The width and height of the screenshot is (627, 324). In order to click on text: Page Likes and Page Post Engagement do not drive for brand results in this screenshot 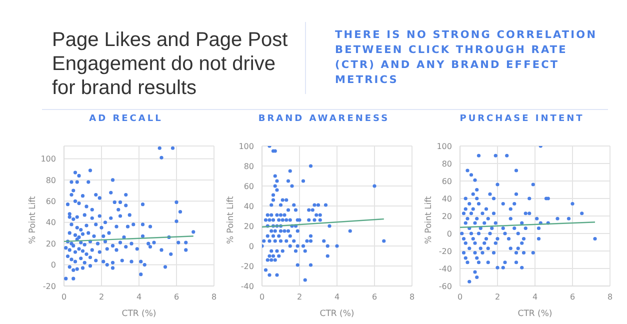, I will do `click(170, 64)`.